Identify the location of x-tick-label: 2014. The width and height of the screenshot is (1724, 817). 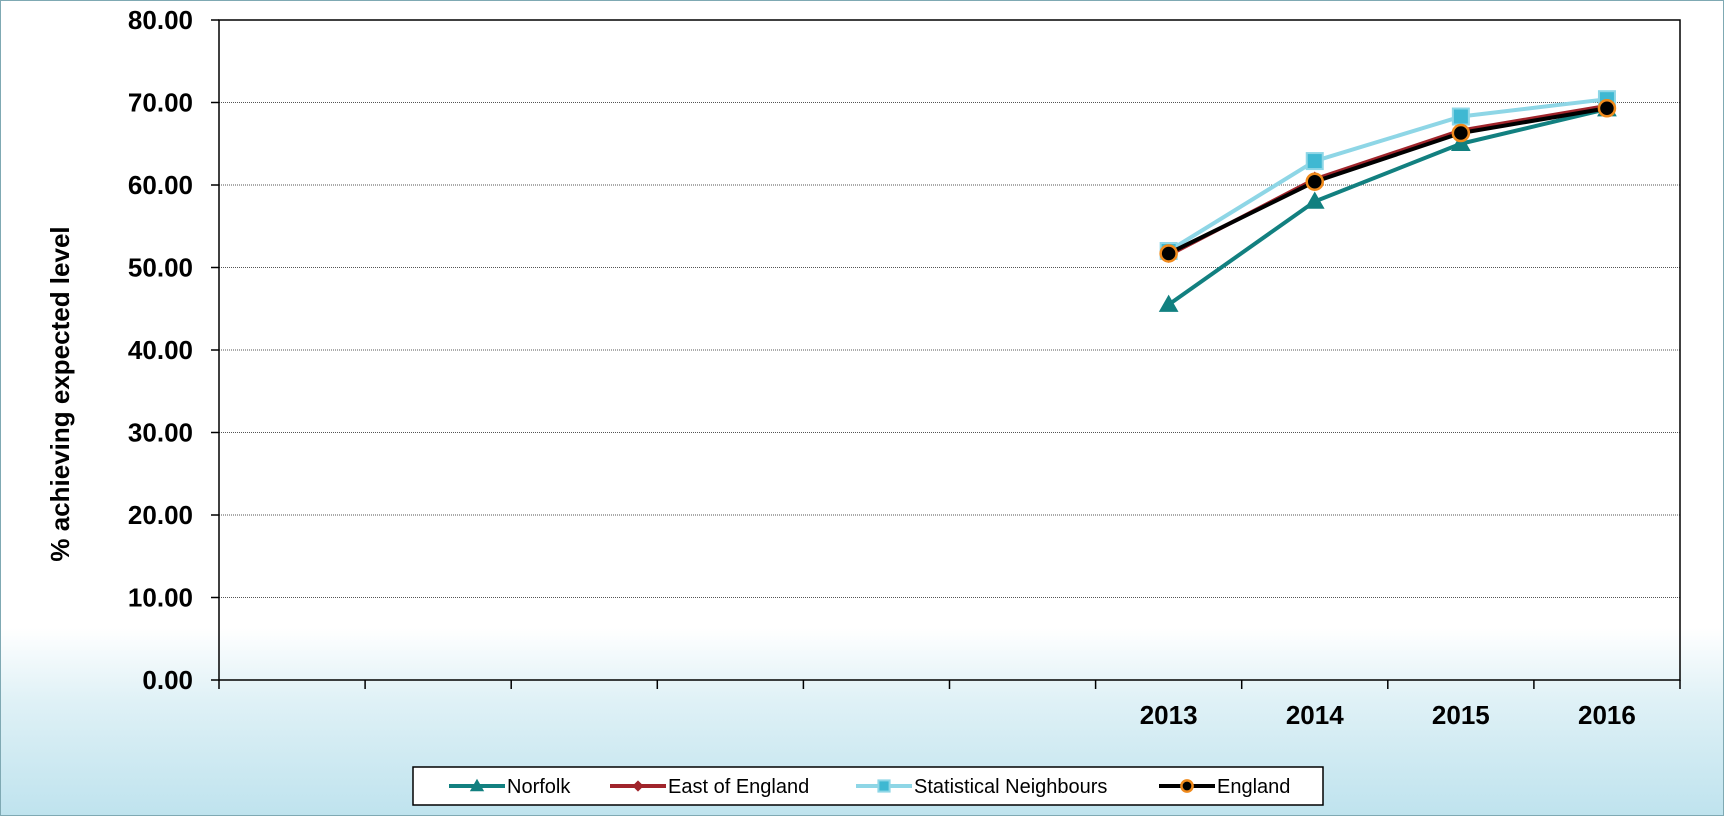
(1315, 715).